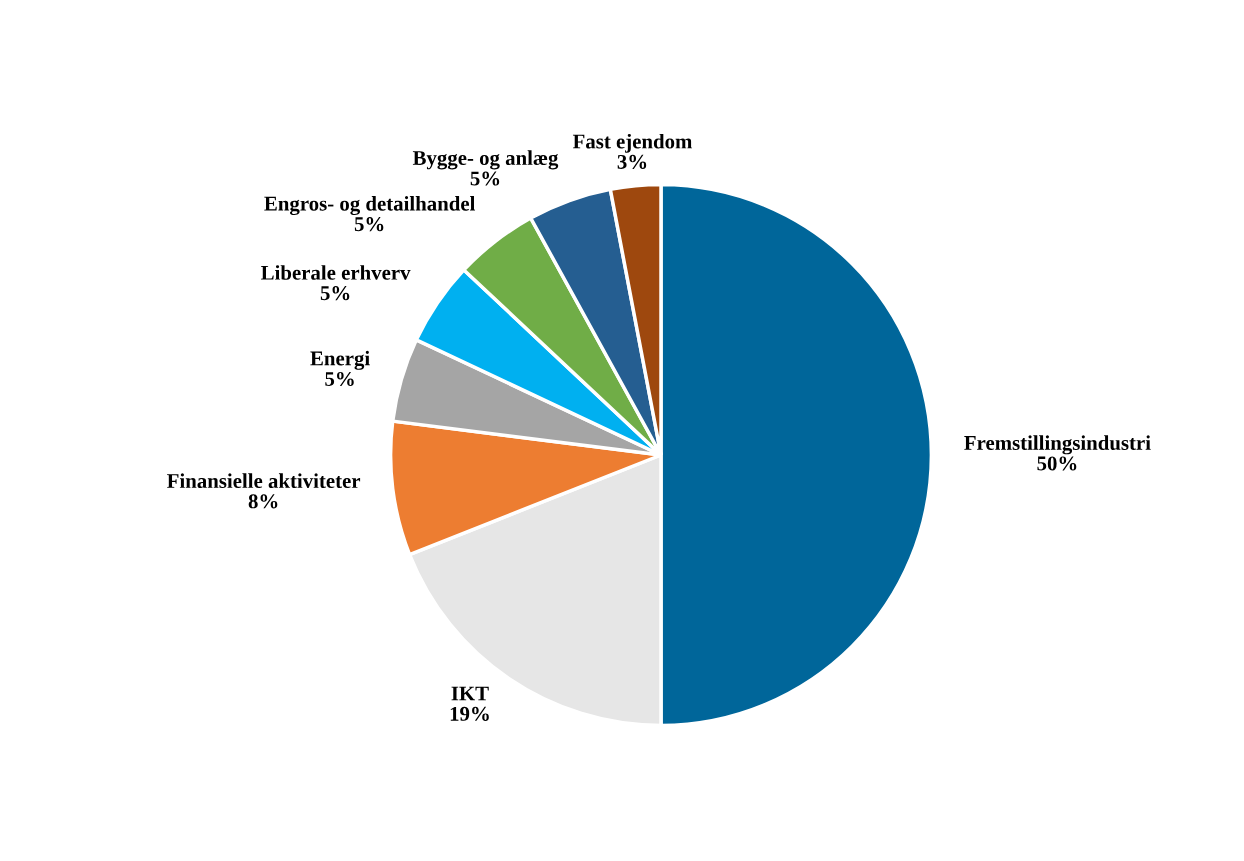 This screenshot has width=1244, height=861. What do you see at coordinates (1057, 463) in the screenshot?
I see `data-label: 50%` at bounding box center [1057, 463].